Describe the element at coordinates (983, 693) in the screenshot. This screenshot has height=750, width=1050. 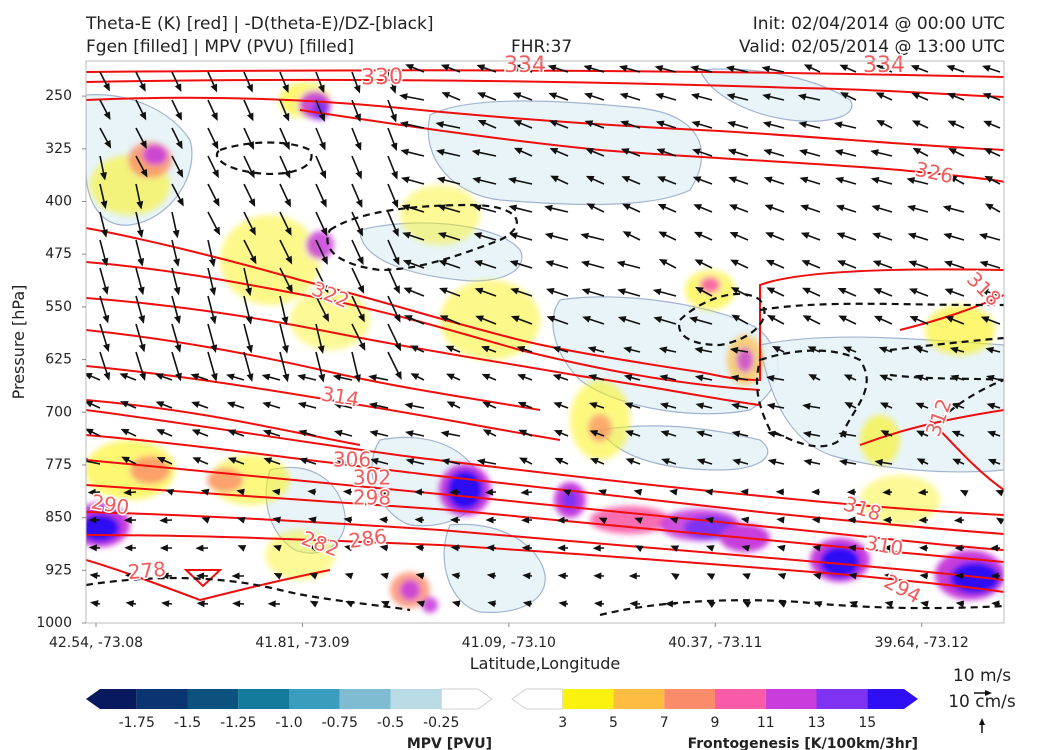
I see `wind-ref-horizontal-arrow` at that location.